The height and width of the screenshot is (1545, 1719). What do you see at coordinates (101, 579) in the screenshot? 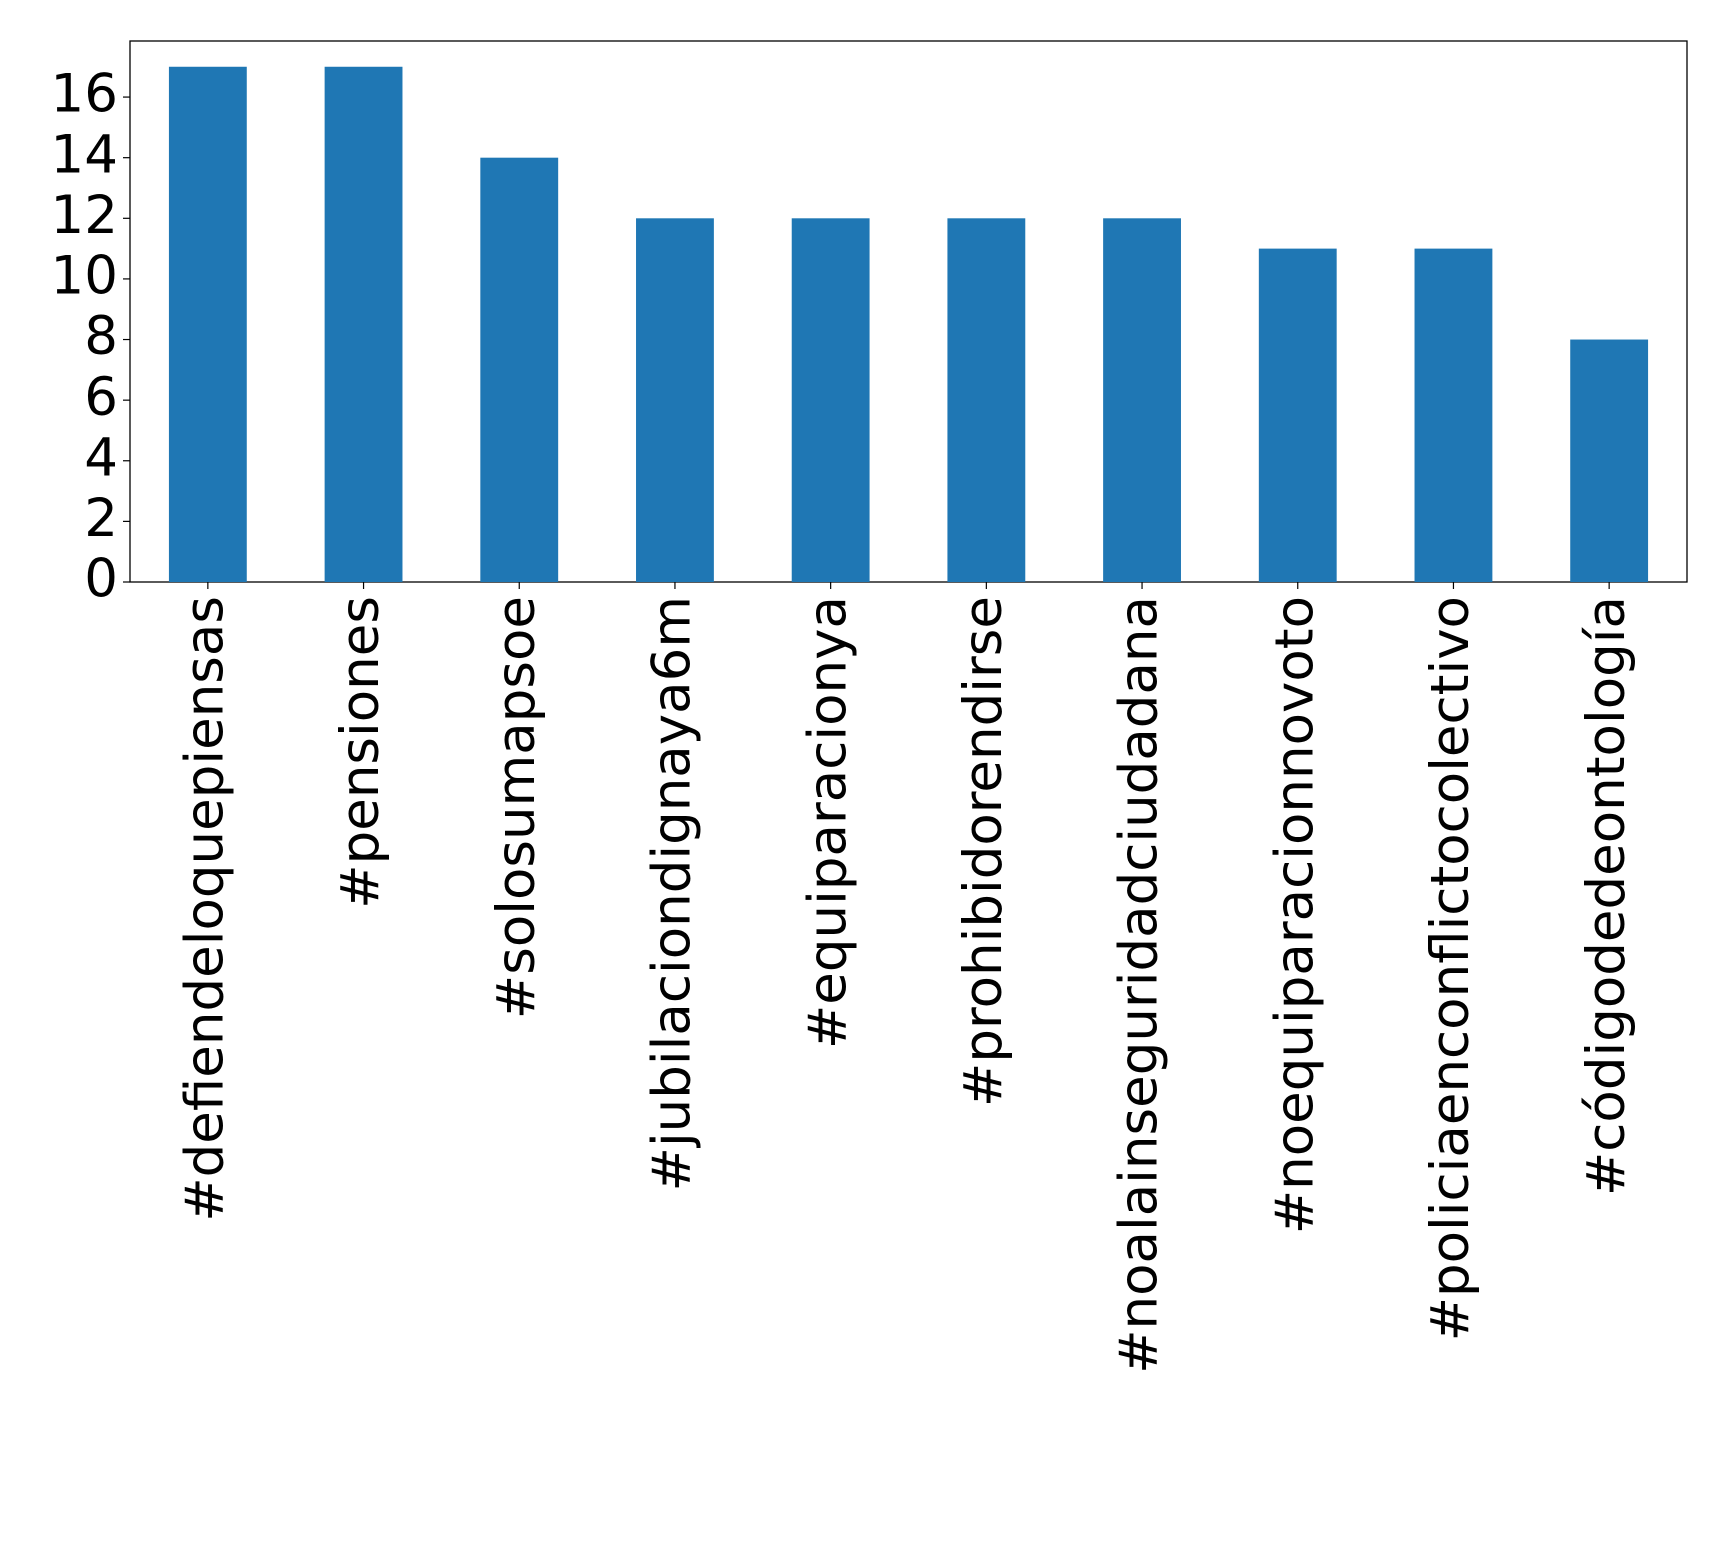
I see `y-tick-label: 0` at bounding box center [101, 579].